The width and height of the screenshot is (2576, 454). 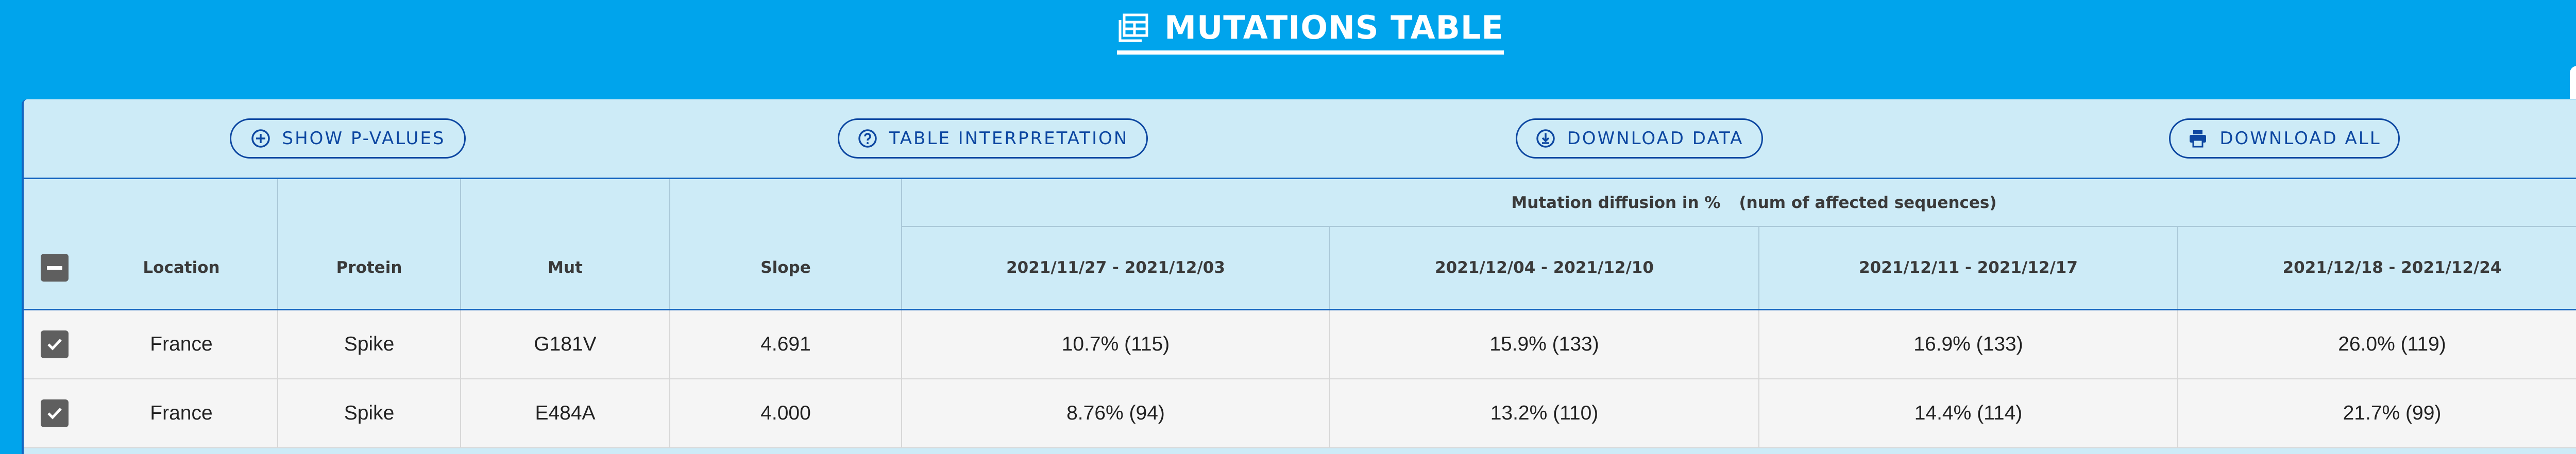 I want to click on page-title: MUTATIONS TABLE, so click(x=1310, y=32).